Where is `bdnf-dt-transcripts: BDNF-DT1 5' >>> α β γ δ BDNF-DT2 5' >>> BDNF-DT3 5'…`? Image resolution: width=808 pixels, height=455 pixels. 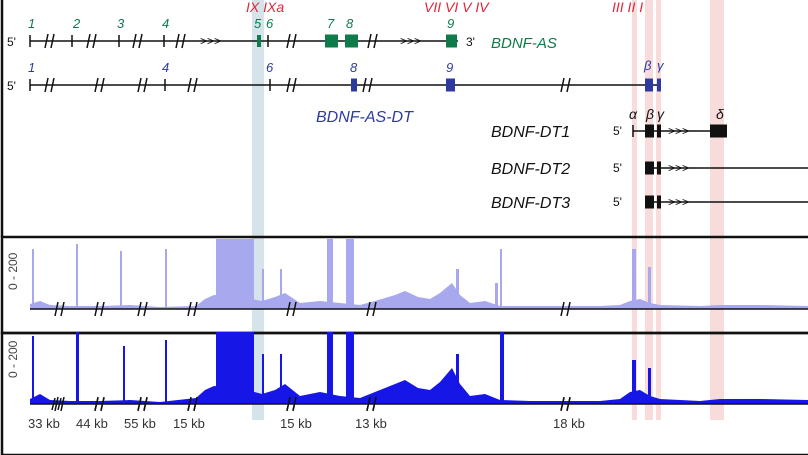 bdnf-dt-transcripts: BDNF-DT1 5' >>> α β γ δ BDNF-DT2 5' >>> BDNF-DT3 5'… is located at coordinates (649, 159).